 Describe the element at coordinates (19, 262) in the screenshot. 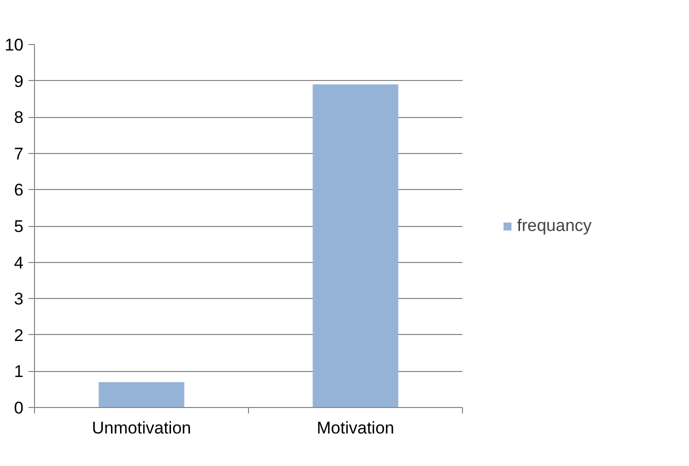

I see `y-tick-label: 4` at that location.